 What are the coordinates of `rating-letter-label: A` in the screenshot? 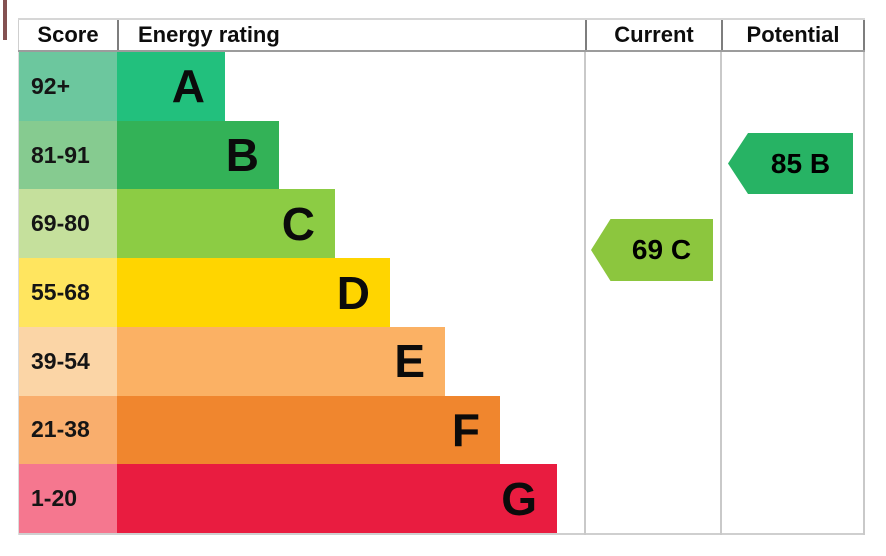 It's located at (188, 86).